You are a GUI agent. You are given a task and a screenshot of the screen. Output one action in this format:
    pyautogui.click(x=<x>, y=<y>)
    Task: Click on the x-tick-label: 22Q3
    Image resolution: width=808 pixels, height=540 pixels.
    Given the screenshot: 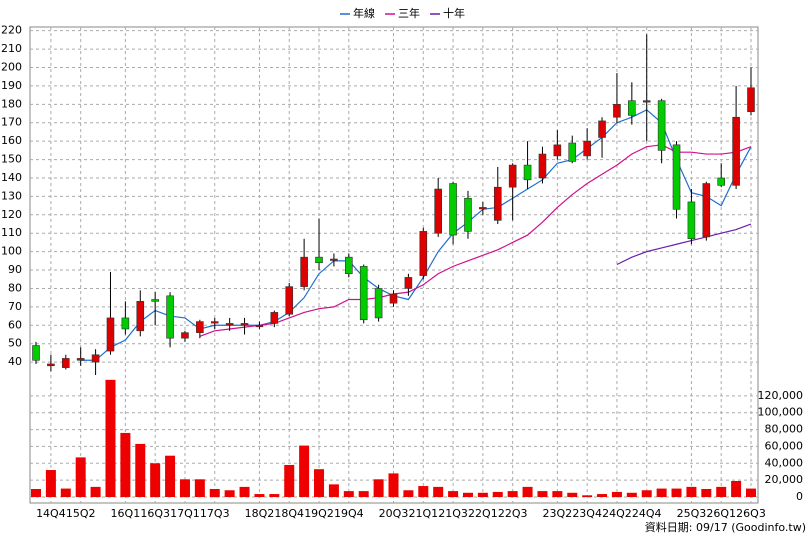 What is the action you would take?
    pyautogui.click(x=513, y=513)
    